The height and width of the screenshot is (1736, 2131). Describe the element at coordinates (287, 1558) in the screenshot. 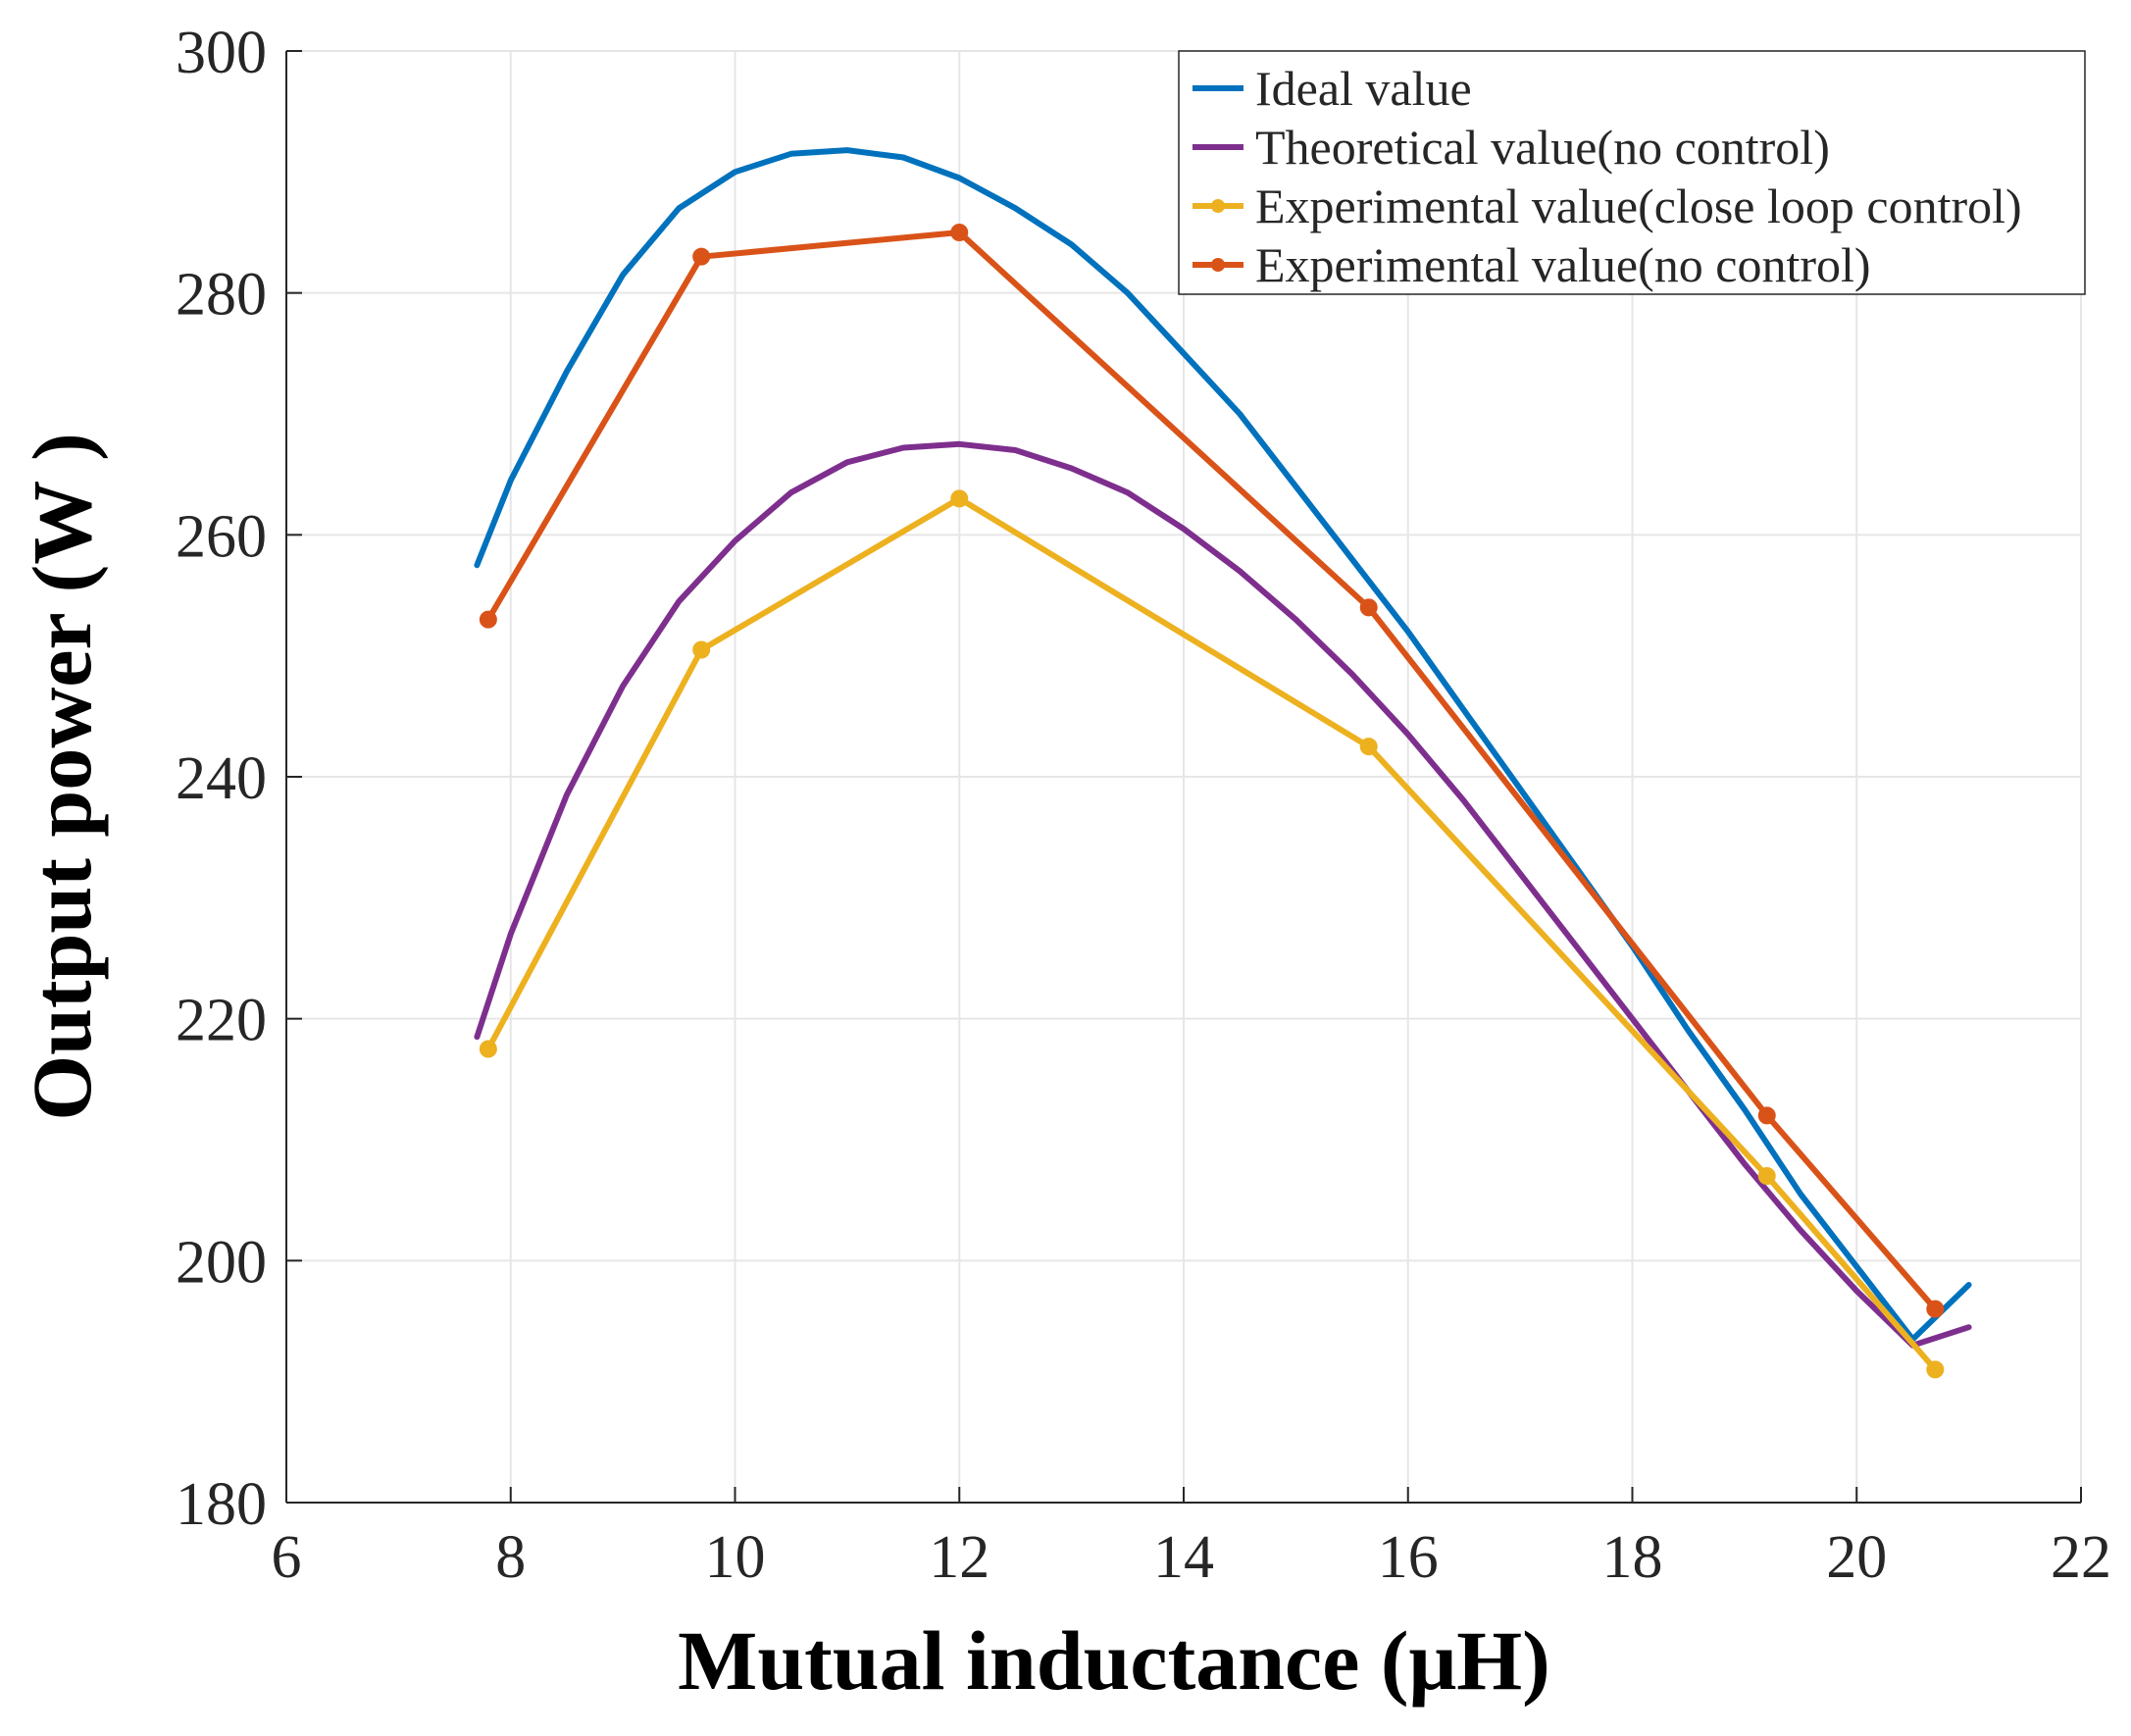

I see `x-tick-label: 6` at that location.